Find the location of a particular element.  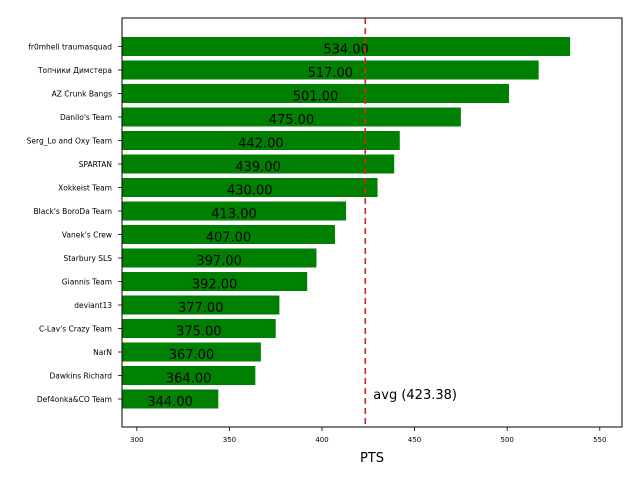

x-tick-label: 500 is located at coordinates (506, 440).